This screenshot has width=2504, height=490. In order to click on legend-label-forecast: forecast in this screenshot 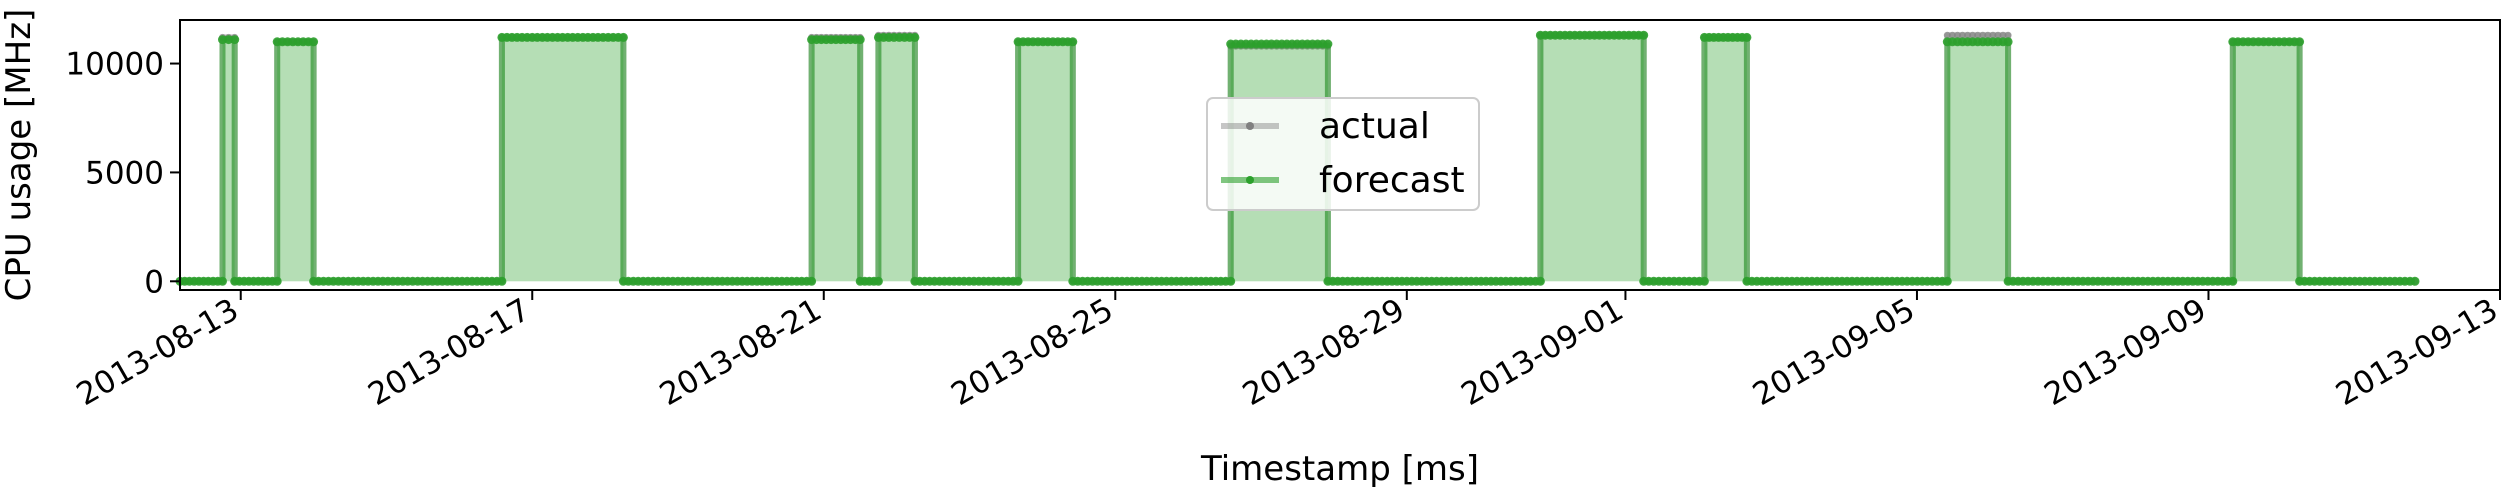, I will do `click(1392, 180)`.